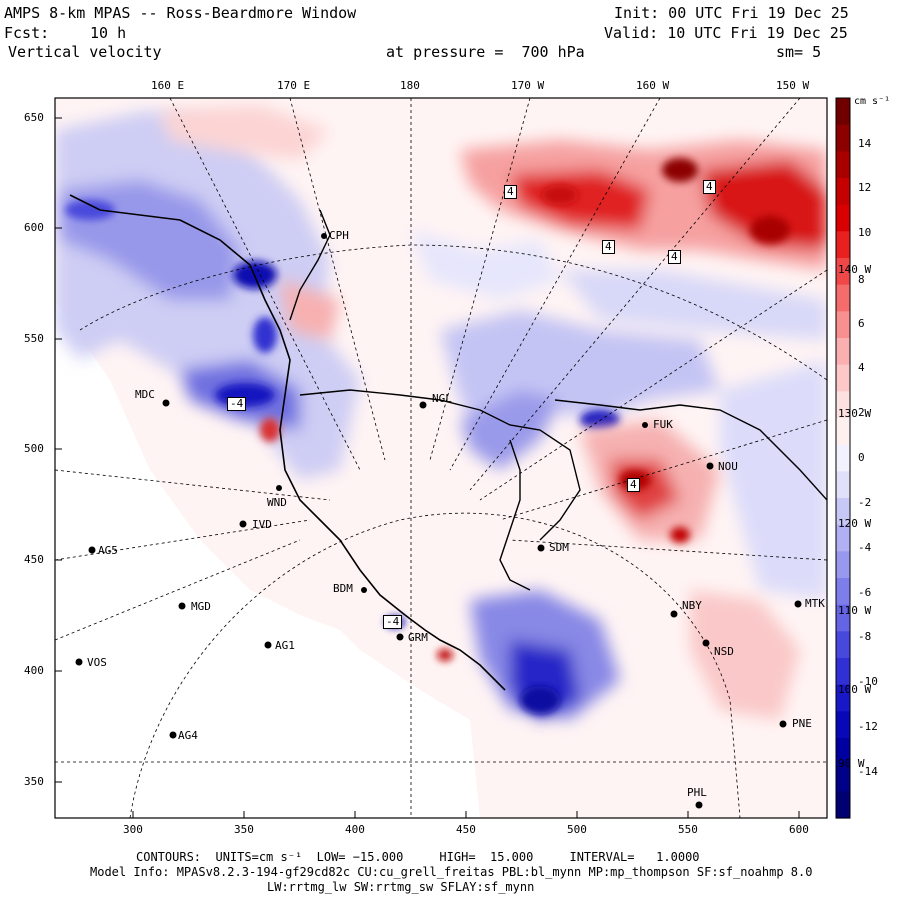 This screenshot has height=900, width=900. I want to click on x-tick-300: 300, so click(133, 829).